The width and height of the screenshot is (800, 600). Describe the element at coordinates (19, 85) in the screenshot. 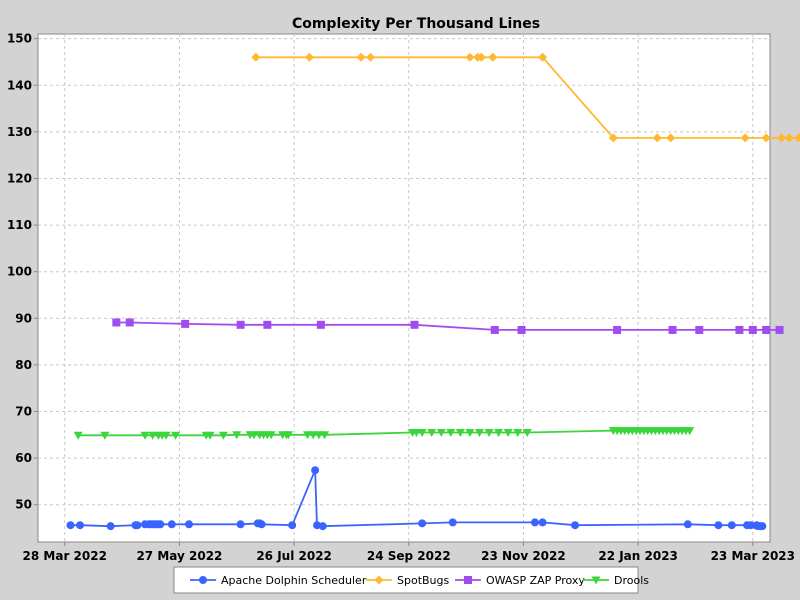

I see `y-tick-label: 140` at that location.